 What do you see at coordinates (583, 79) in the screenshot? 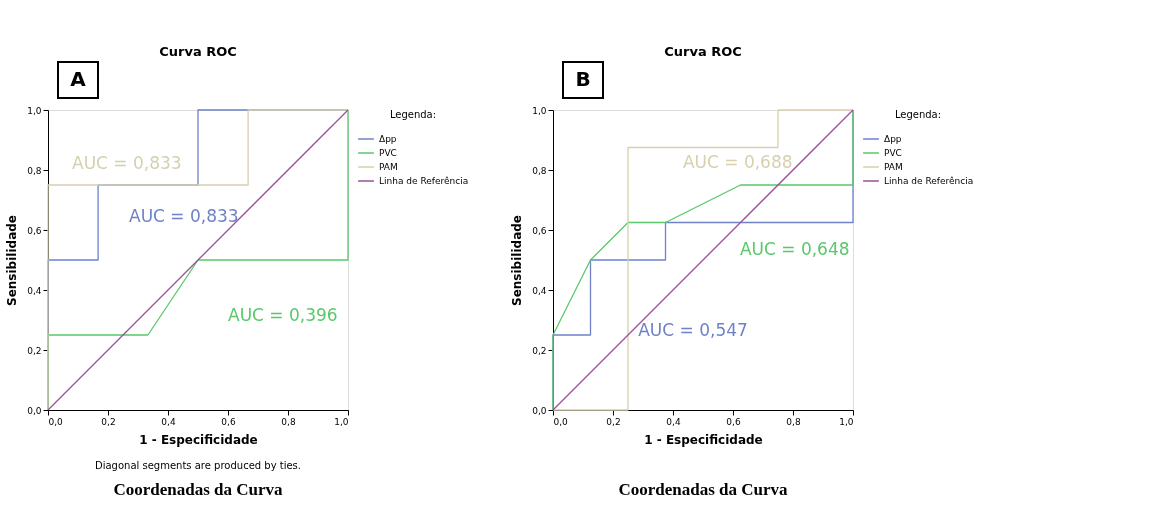
I see `text: B` at bounding box center [583, 79].